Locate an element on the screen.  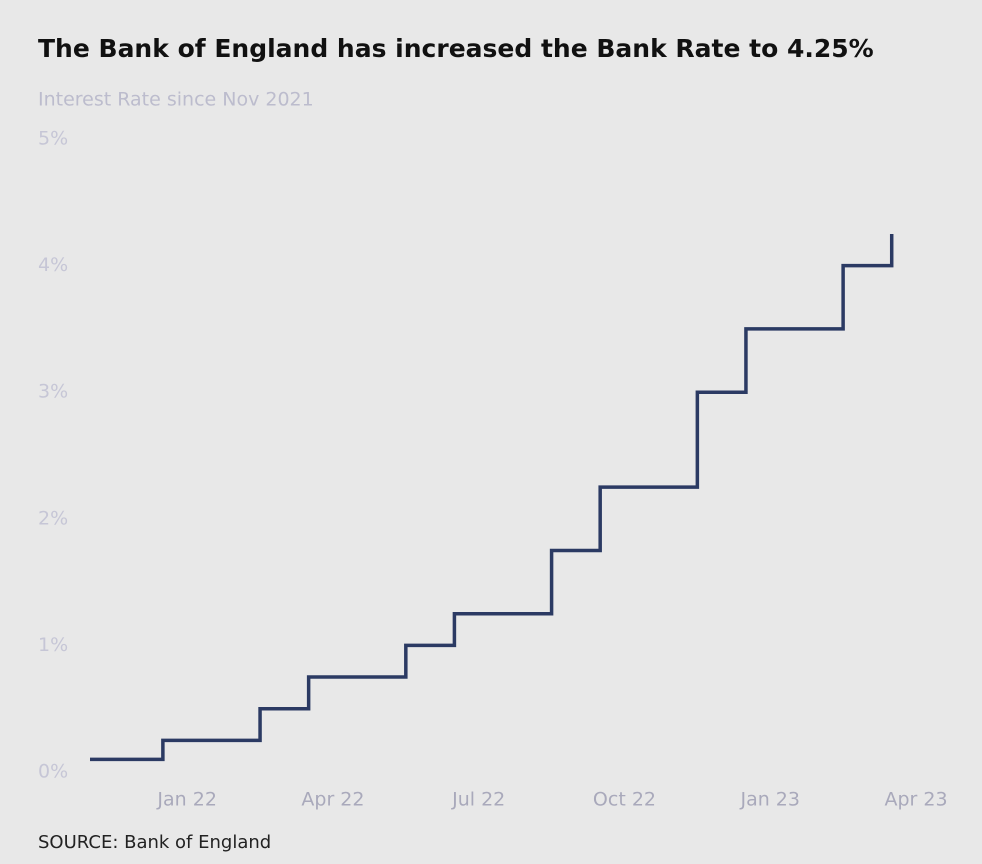
y-tick-label: 5% is located at coordinates (53, 139).